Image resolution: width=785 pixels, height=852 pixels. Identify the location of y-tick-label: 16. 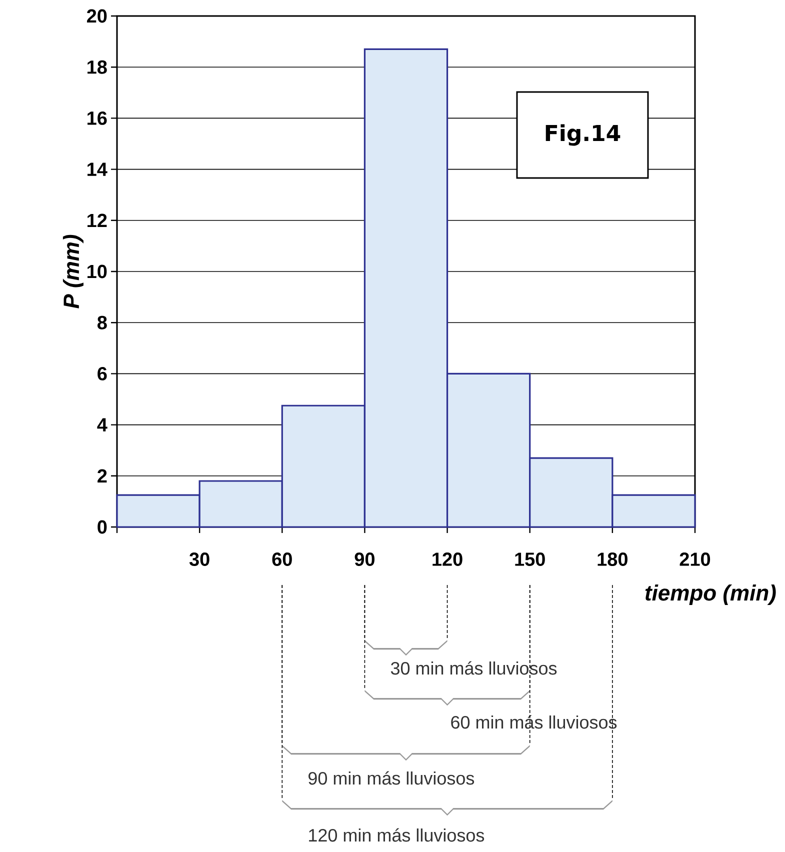
(97, 118).